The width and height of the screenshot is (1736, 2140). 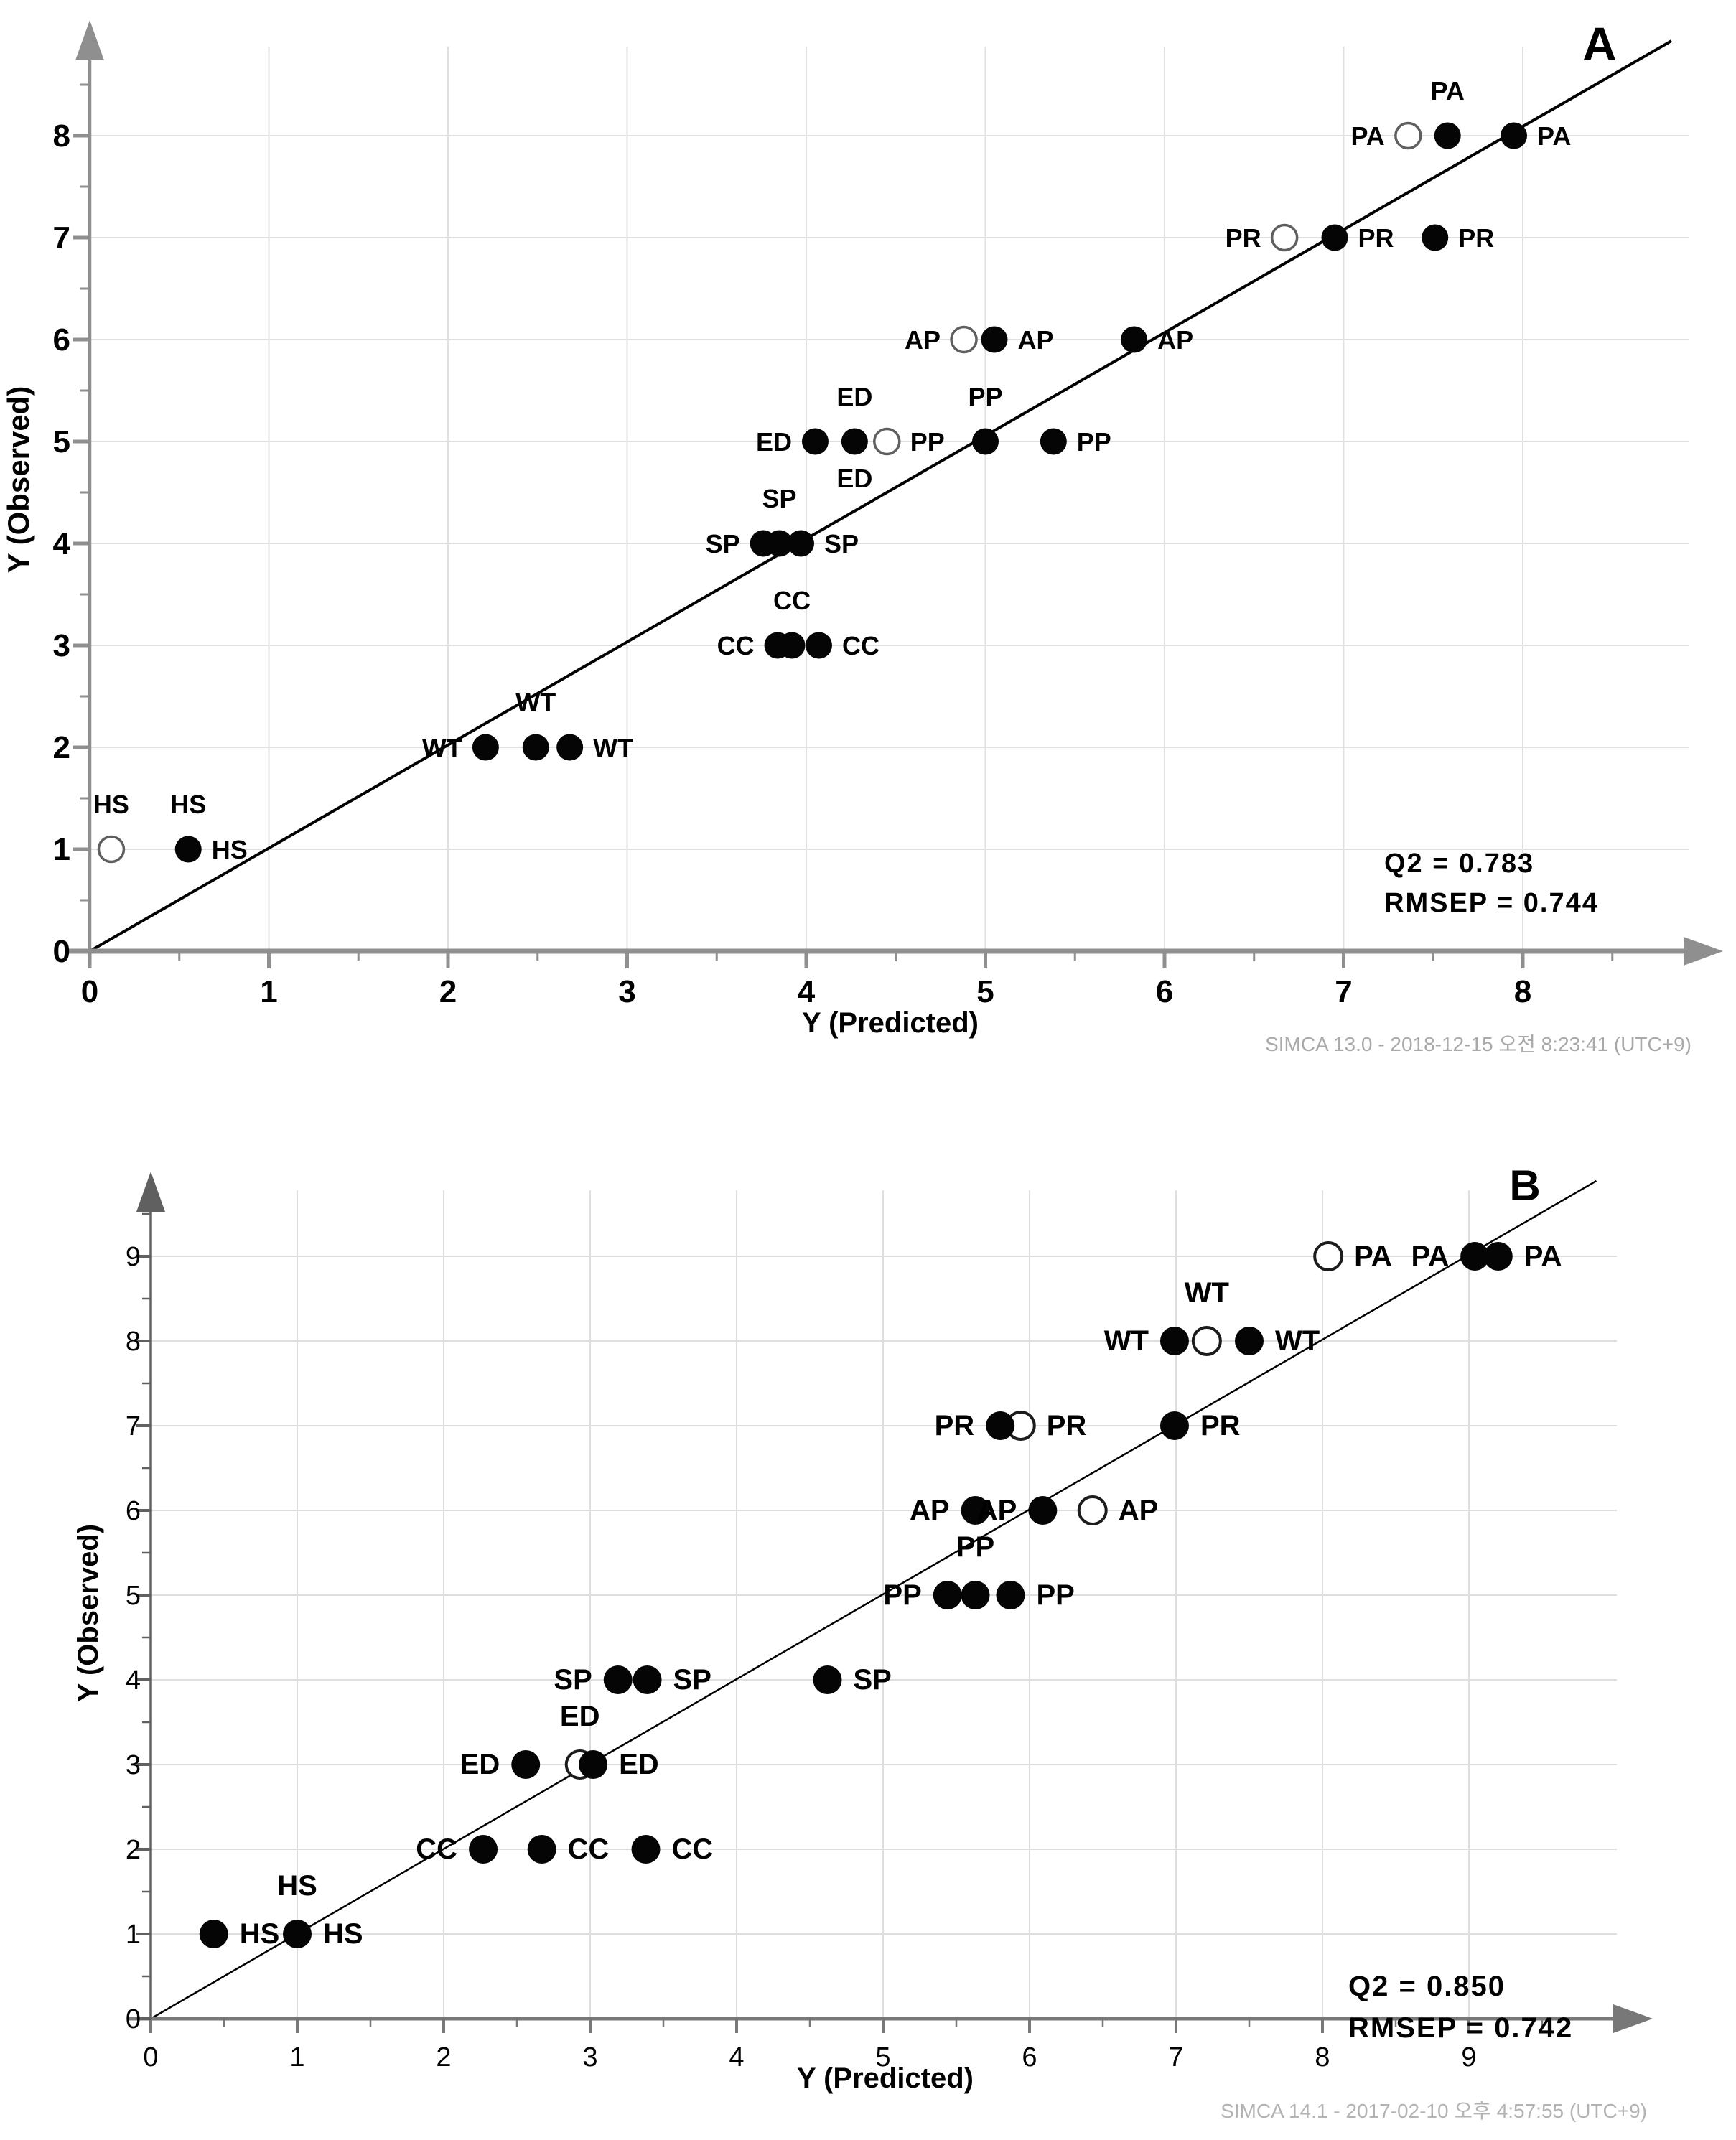 I want to click on point-label: AP, so click(x=1175, y=340).